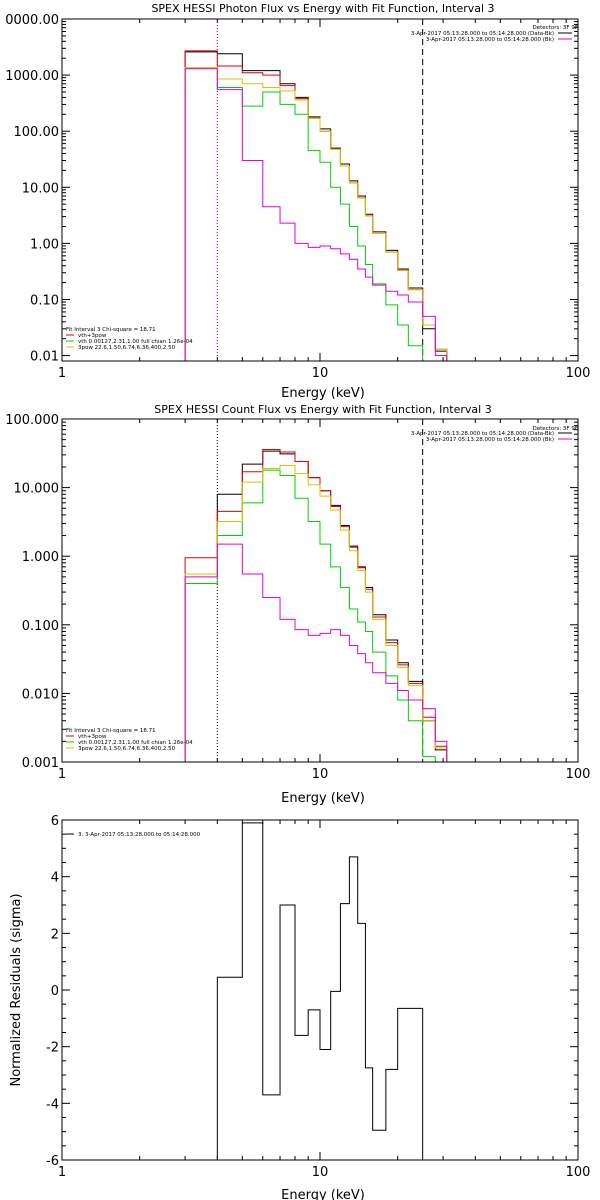 Image resolution: width=600 pixels, height=1200 pixels. What do you see at coordinates (32, 76) in the screenshot?
I see `photon-flux-y-tick-label-1000-00: 1000.00` at bounding box center [32, 76].